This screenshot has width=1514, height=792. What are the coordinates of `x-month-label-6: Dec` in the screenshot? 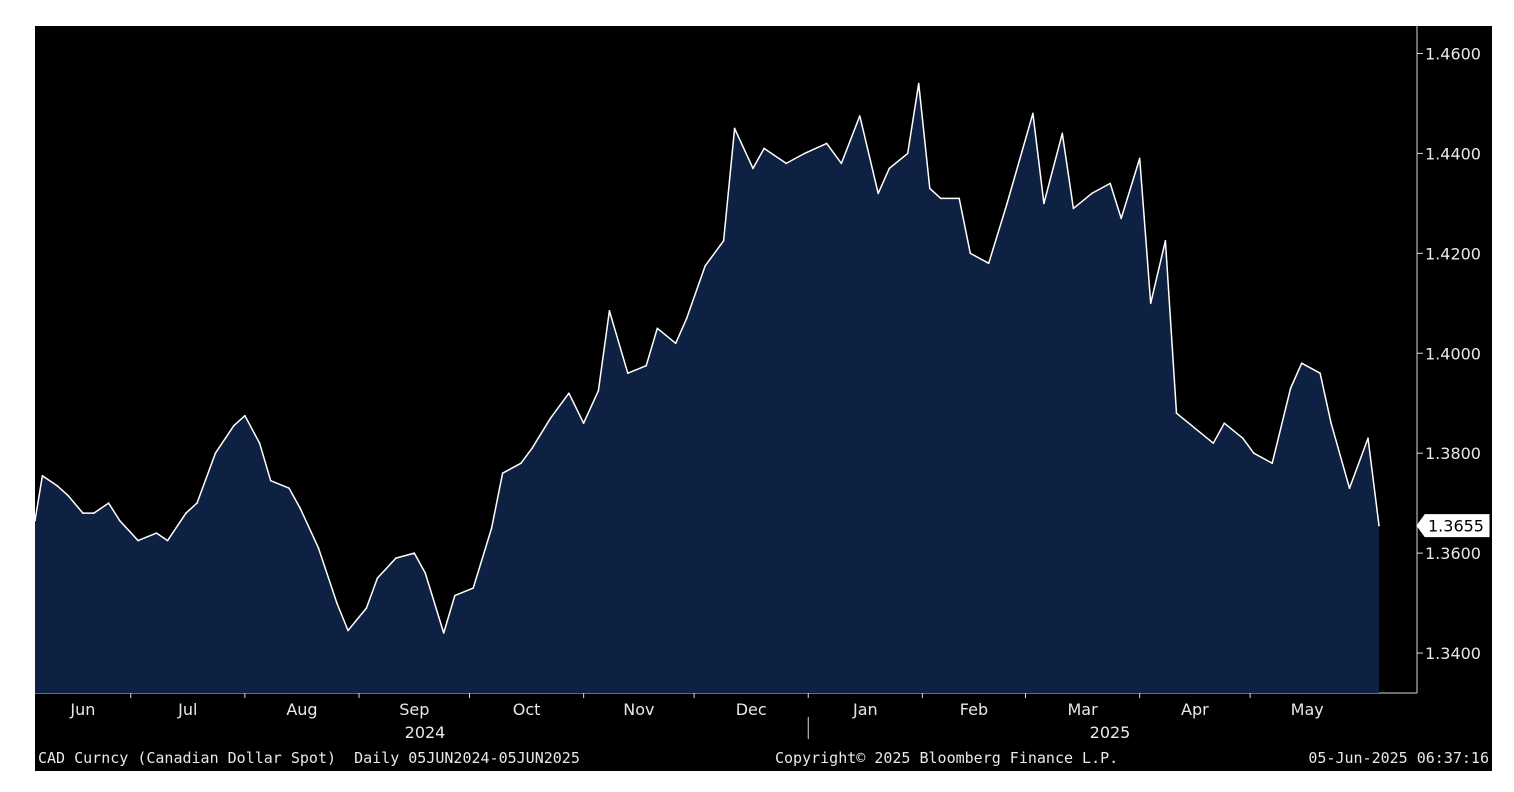 It's located at (751, 709).